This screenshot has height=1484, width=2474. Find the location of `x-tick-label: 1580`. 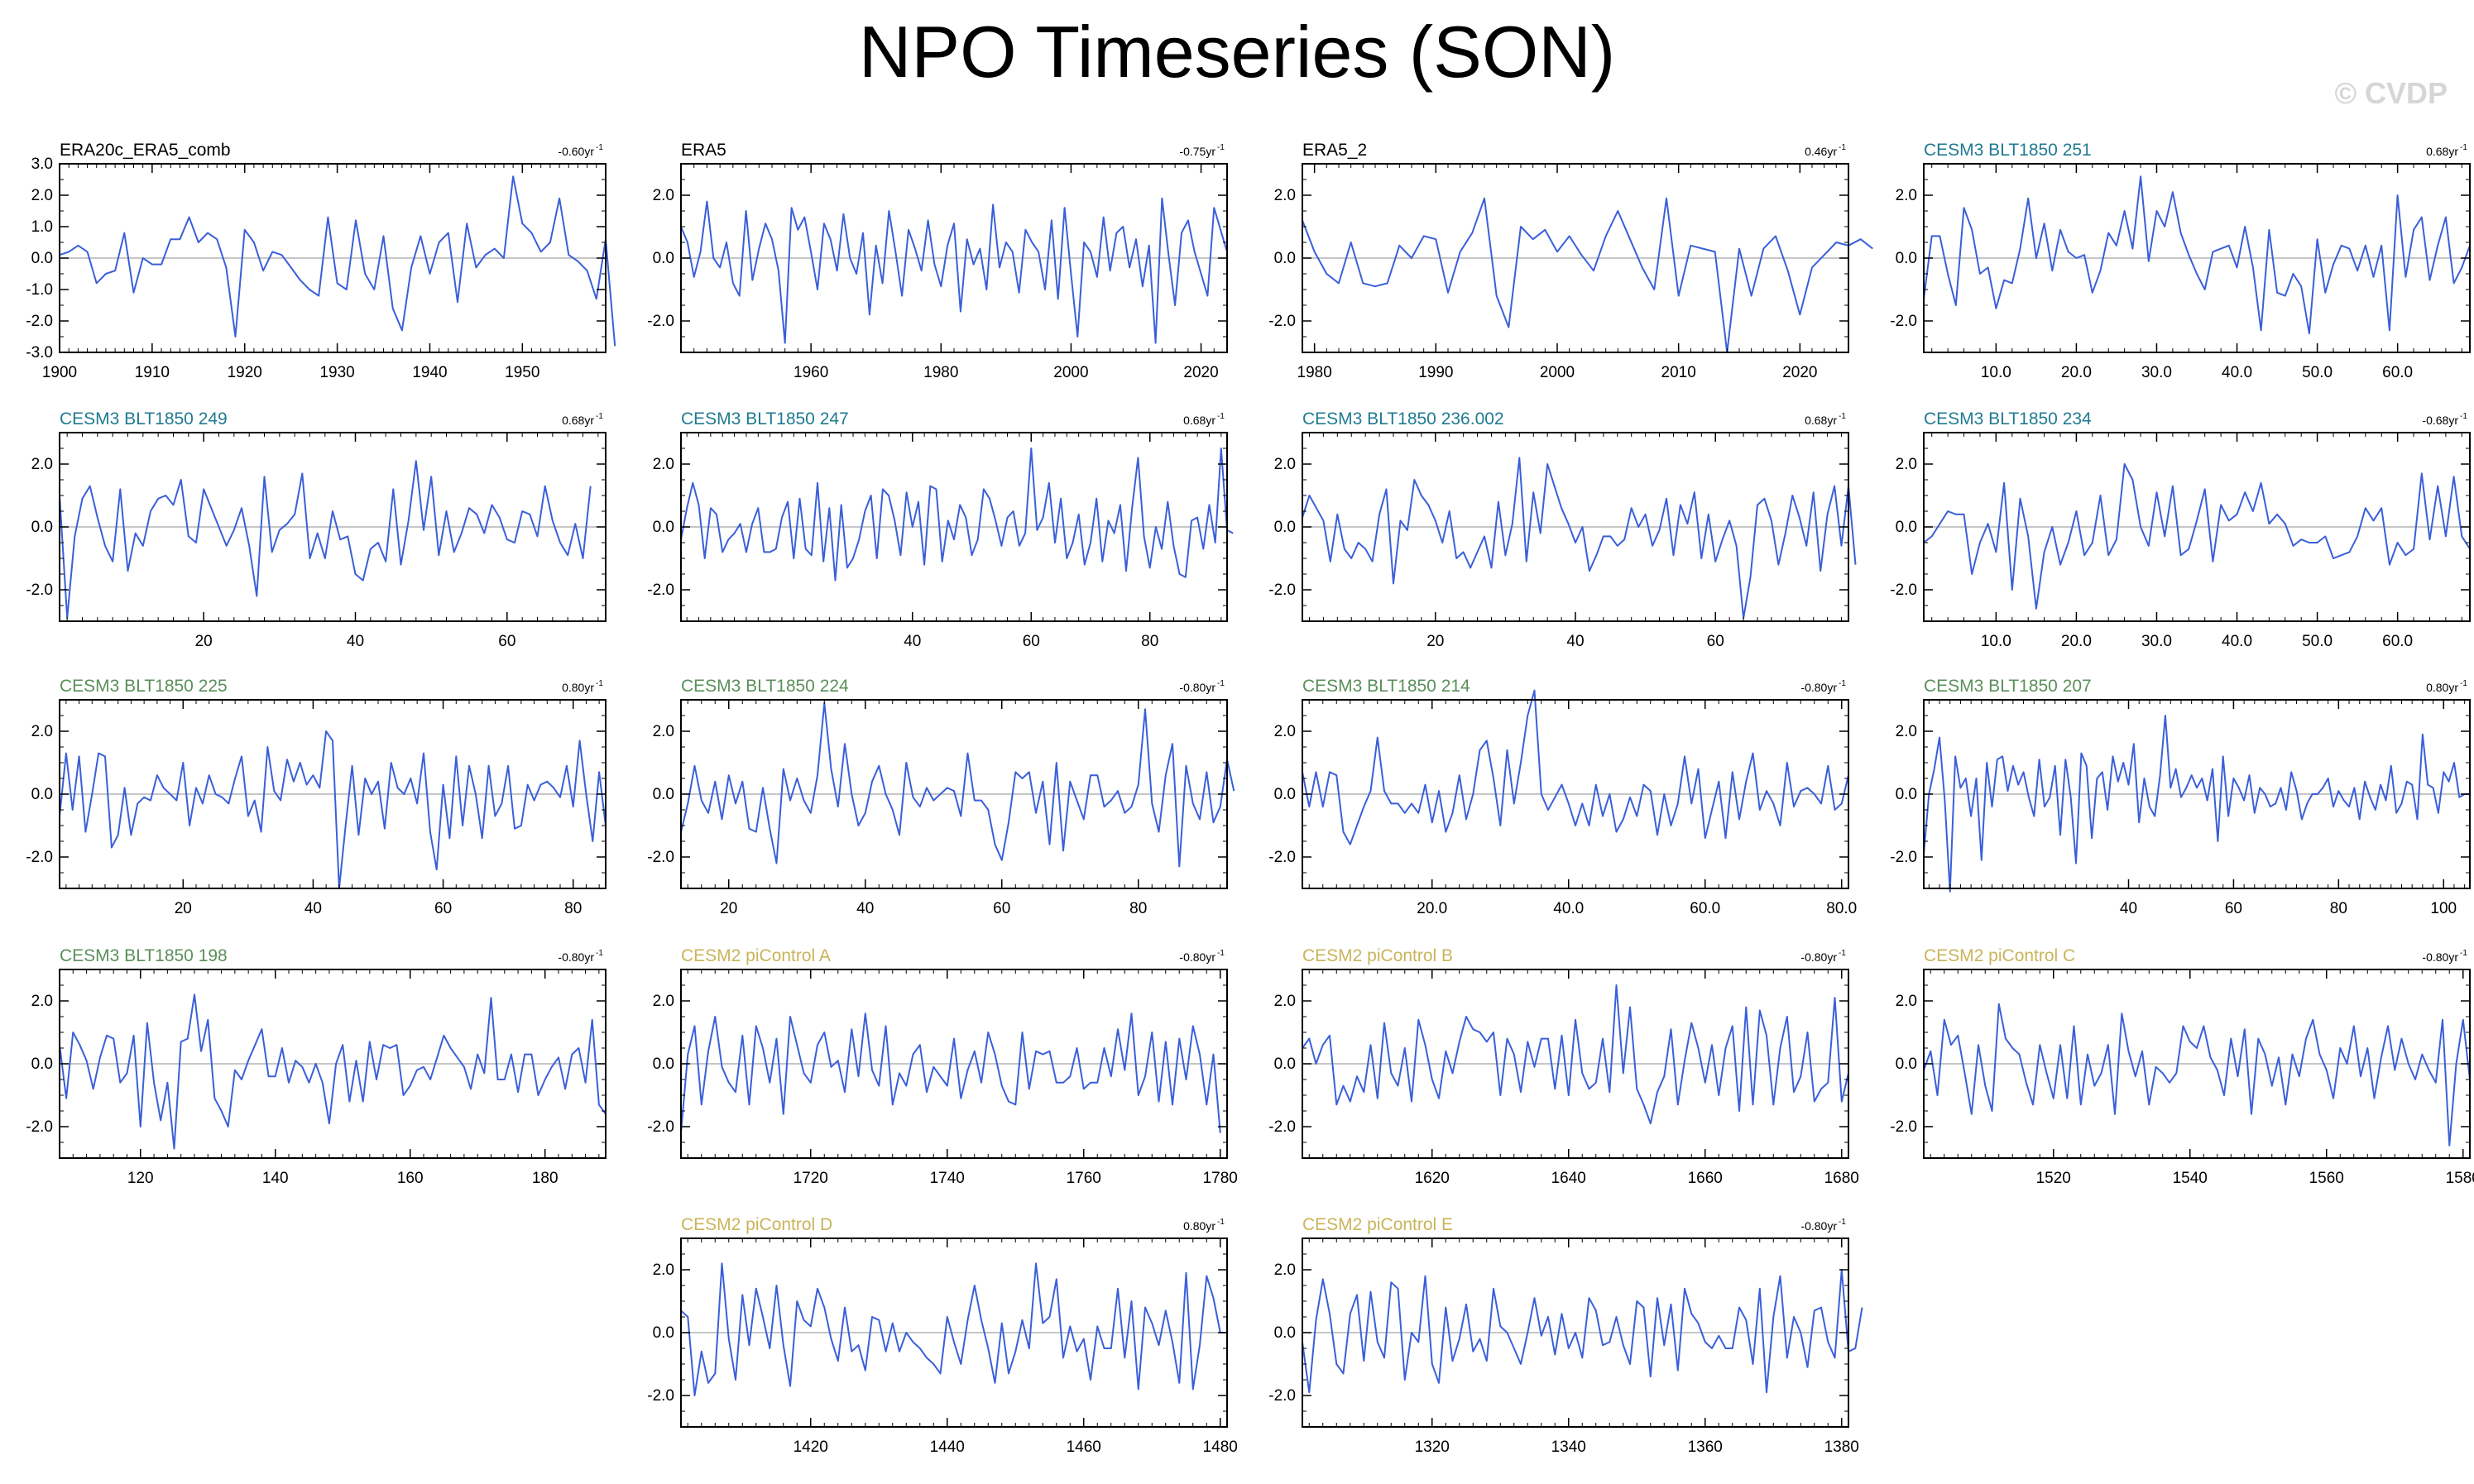

x-tick-label: 1580 is located at coordinates (2460, 1178).